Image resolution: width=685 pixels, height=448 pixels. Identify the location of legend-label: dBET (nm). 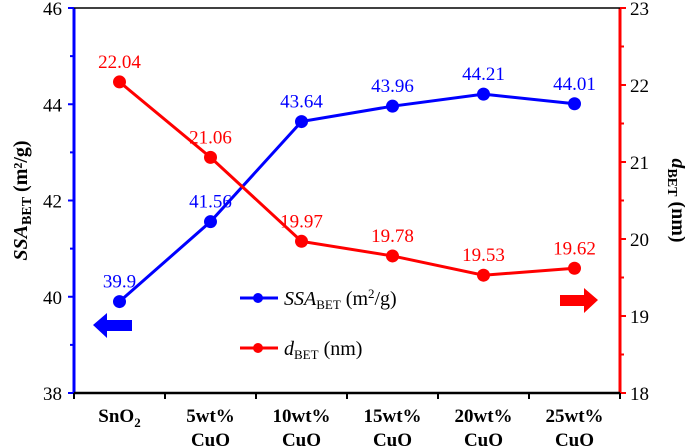
(323, 350).